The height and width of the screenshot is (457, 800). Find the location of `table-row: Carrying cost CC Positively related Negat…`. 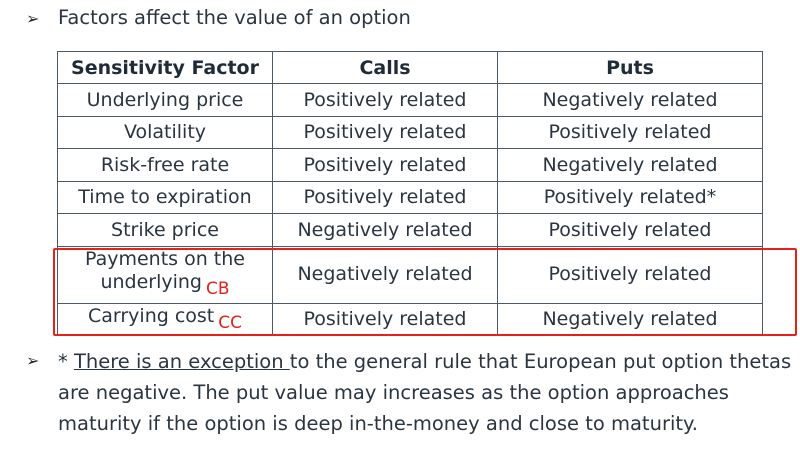

table-row: Carrying cost CC Positively related Negat… is located at coordinates (410, 319).